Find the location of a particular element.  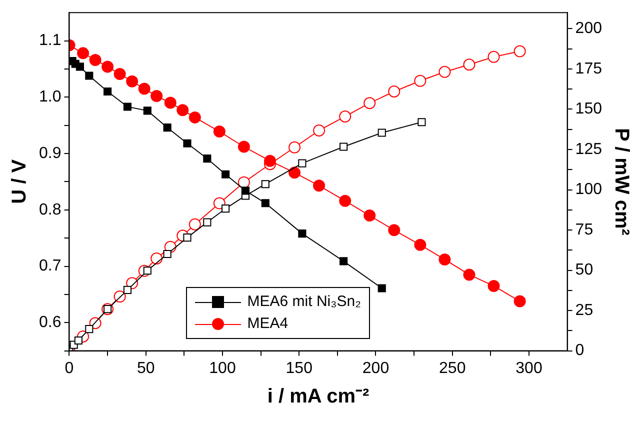

x-tick-label: 250 is located at coordinates (452, 368).